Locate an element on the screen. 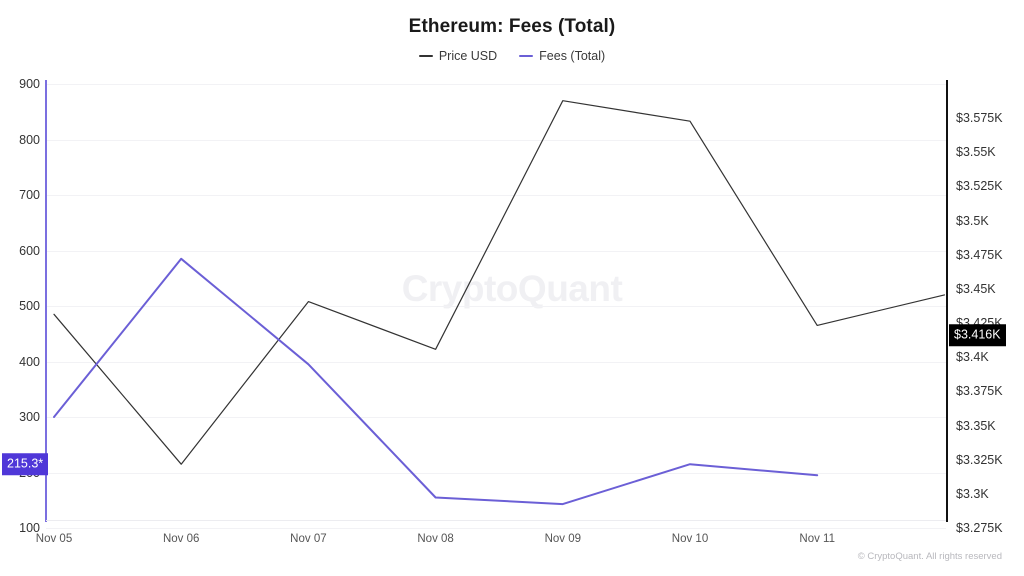  y-axis-right-tick-label: $3.375K is located at coordinates (979, 391).